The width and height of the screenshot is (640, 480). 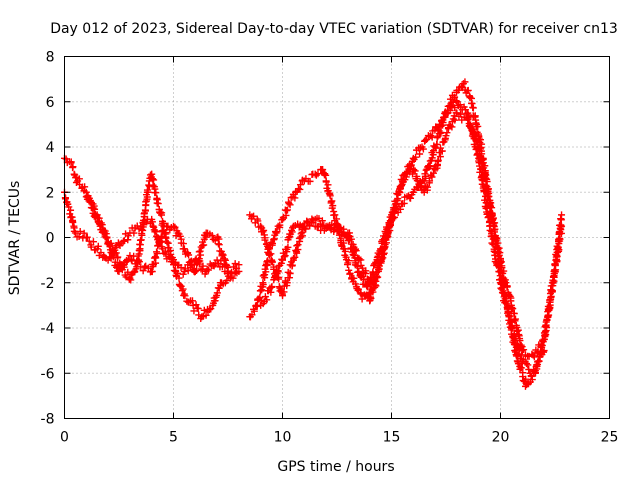 What do you see at coordinates (48, 374) in the screenshot?
I see `y-tick-label: -6` at bounding box center [48, 374].